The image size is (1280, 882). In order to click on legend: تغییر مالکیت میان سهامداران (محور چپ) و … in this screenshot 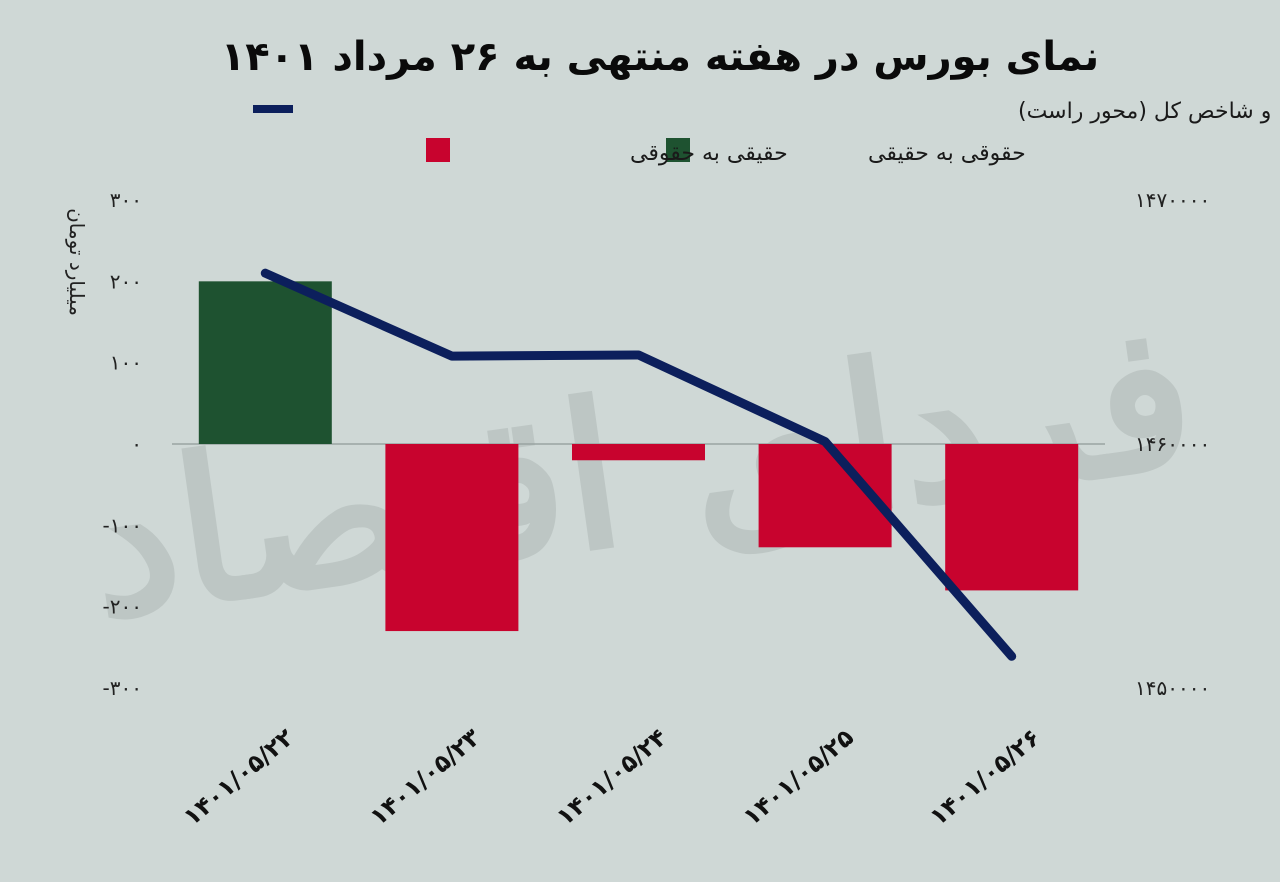, I will do `click(766, 132)`.